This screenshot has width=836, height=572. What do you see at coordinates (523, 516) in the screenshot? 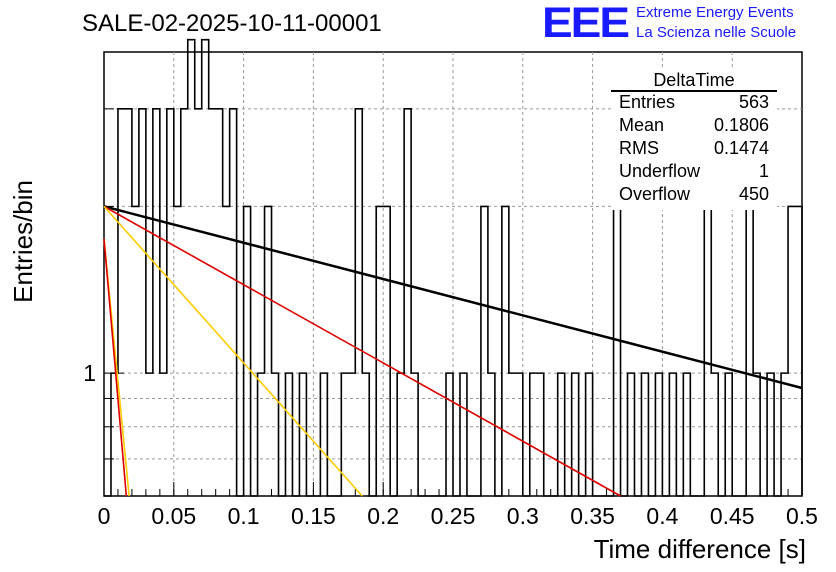
I see `x-tick-label: 0.3` at bounding box center [523, 516].